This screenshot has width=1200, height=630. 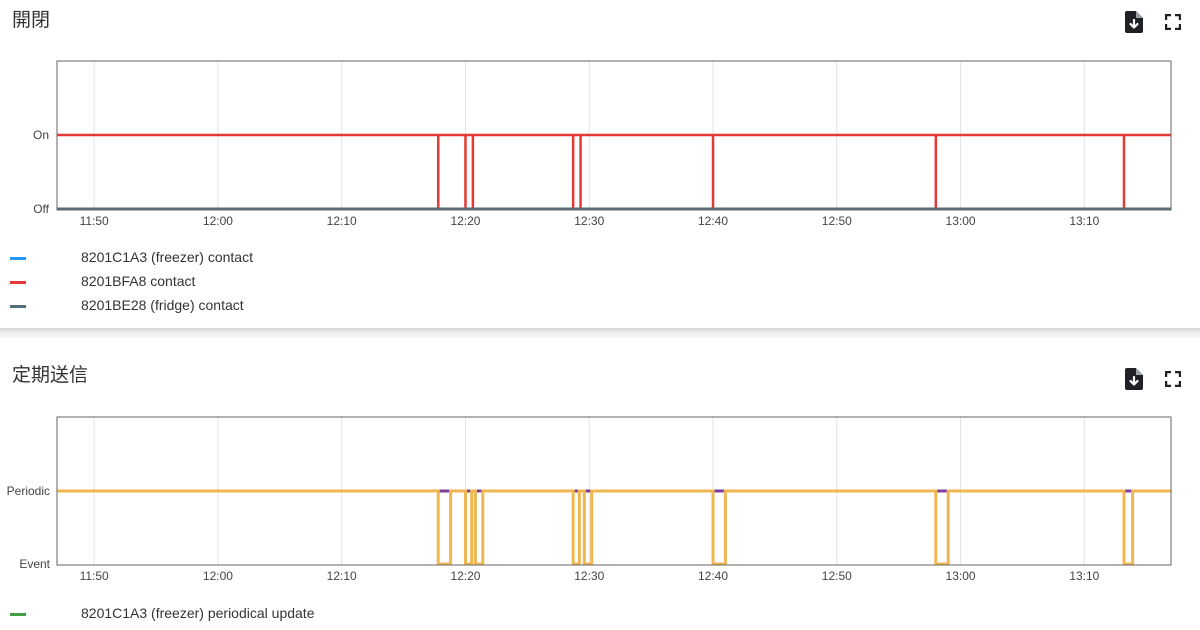 What do you see at coordinates (138, 281) in the screenshot?
I see `legend-label: 8201BFA8 contact` at bounding box center [138, 281].